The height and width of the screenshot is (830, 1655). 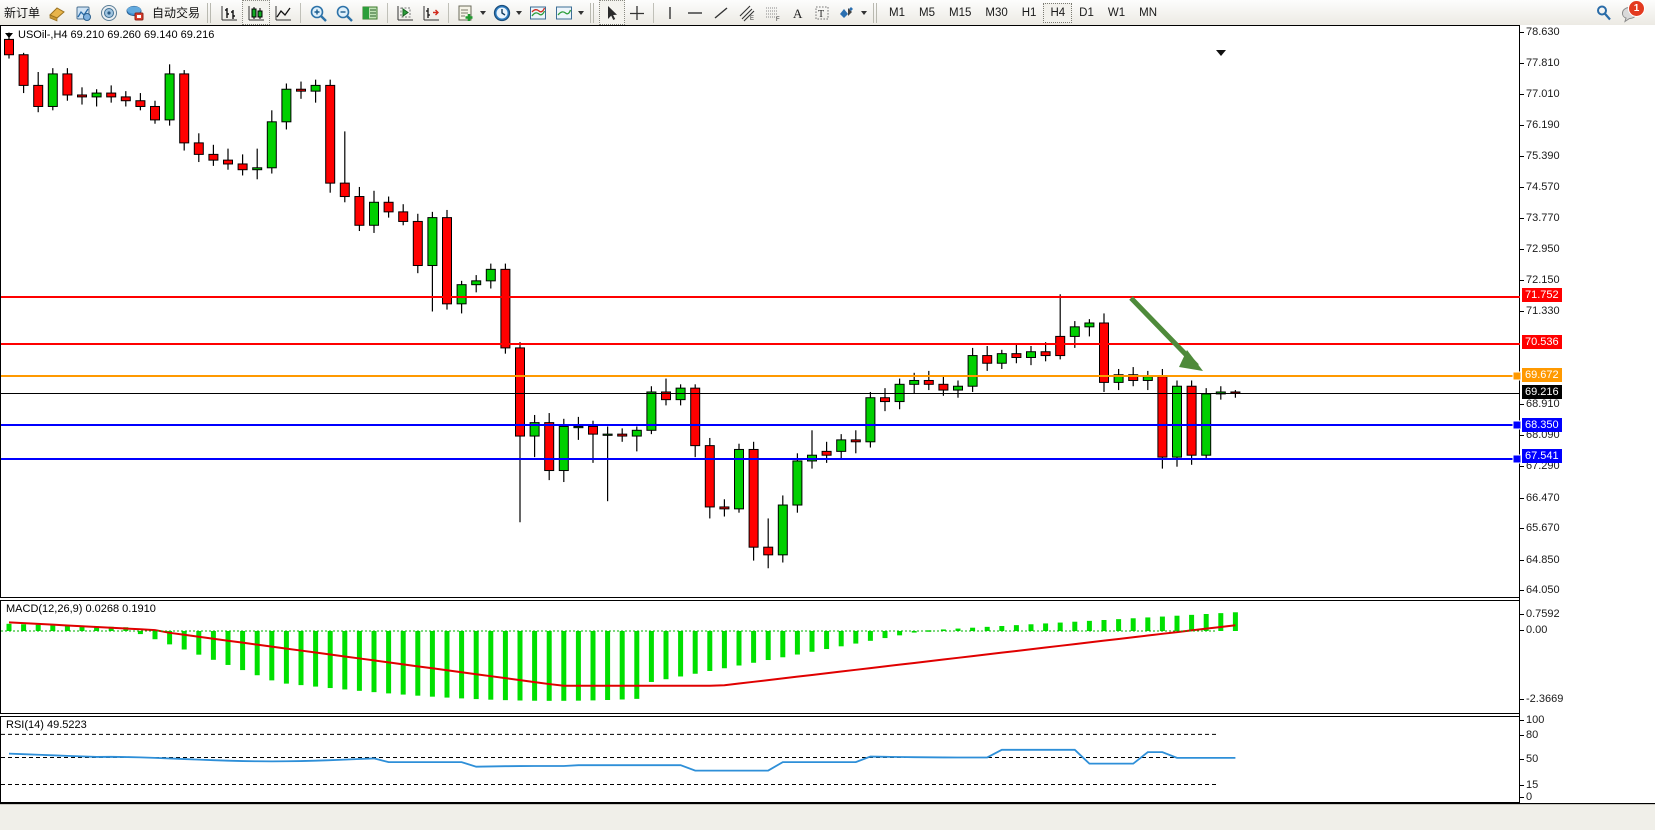 What do you see at coordinates (1148, 12) in the screenshot?
I see `timeframe-mn: MN` at bounding box center [1148, 12].